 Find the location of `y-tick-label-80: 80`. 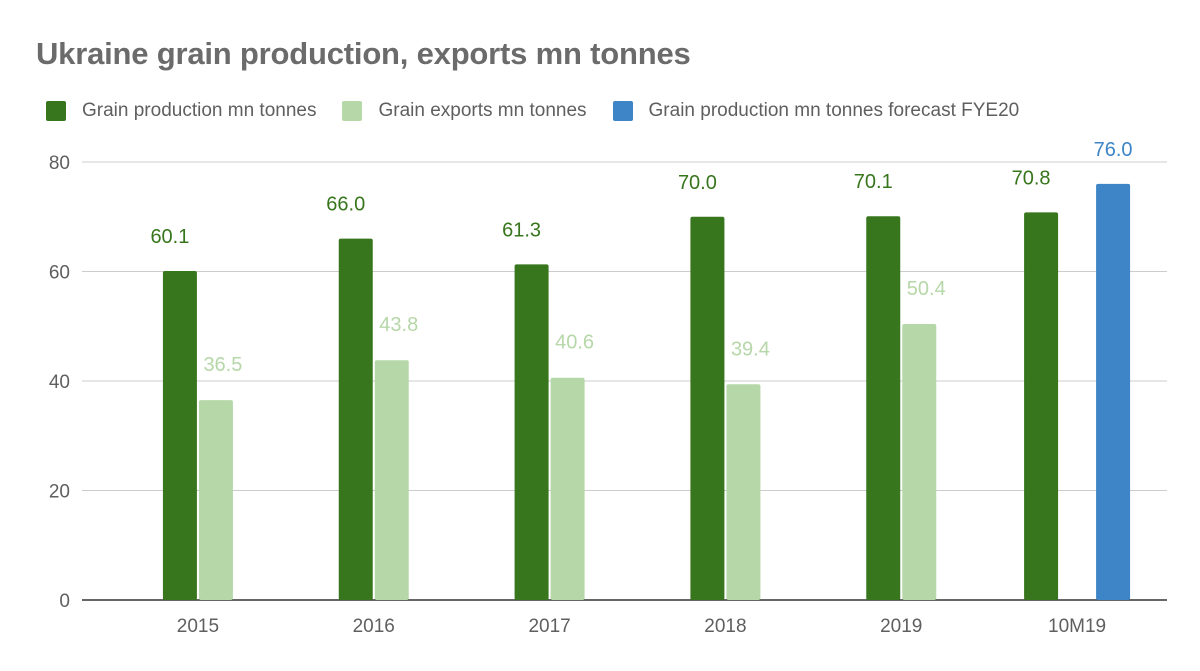

y-tick-label-80: 80 is located at coordinates (59, 163).